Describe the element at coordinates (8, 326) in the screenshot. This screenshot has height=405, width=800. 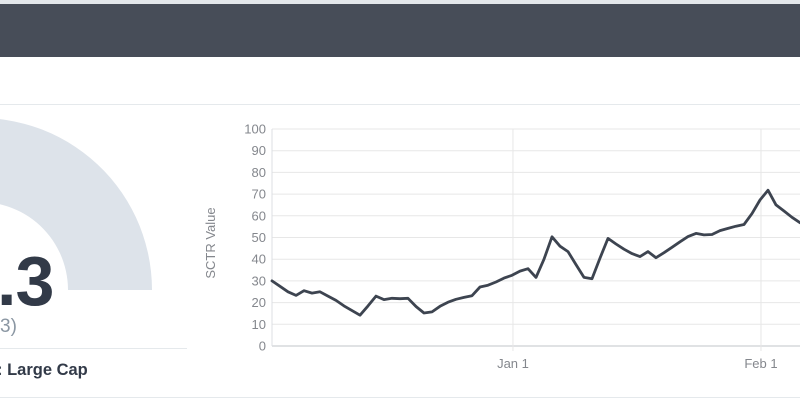
I see `sctr-as-of-date: 3)` at that location.